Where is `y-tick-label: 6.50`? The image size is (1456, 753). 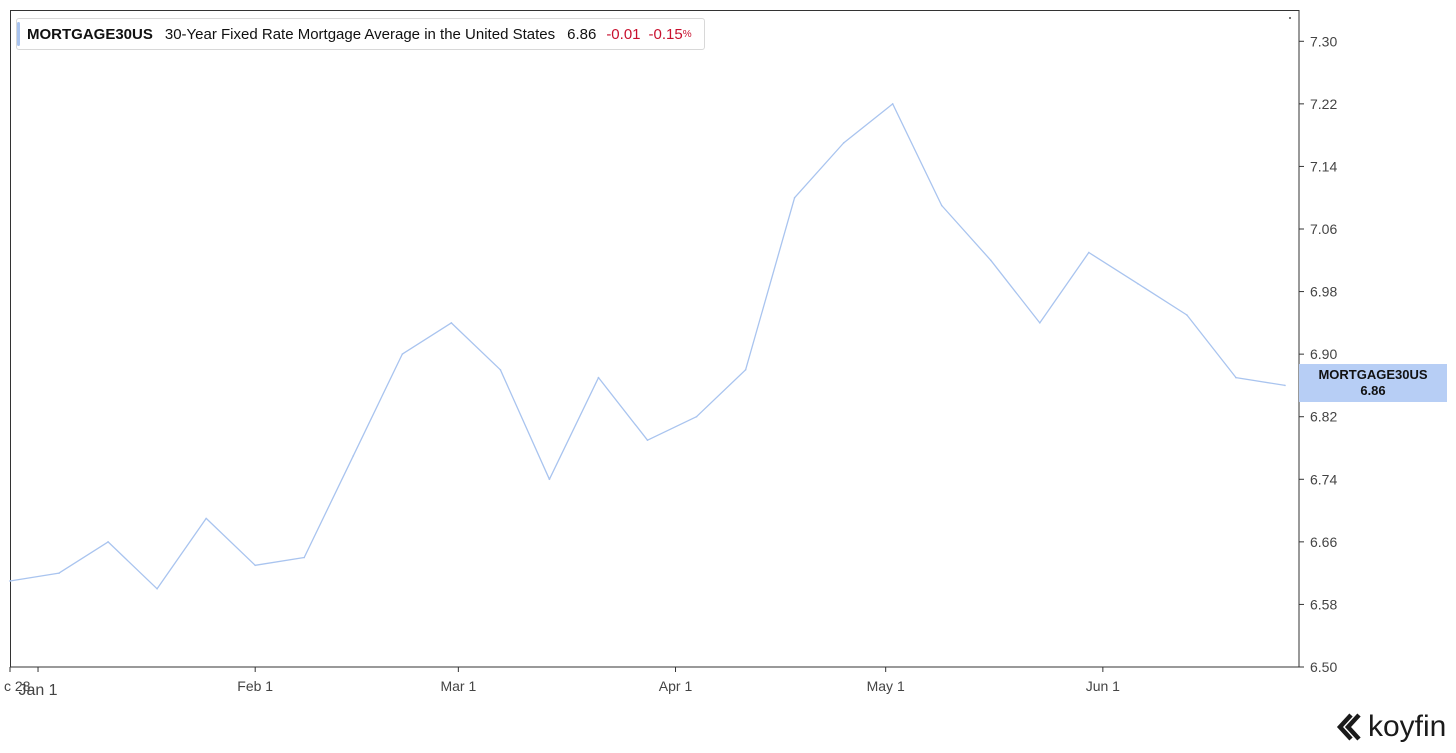 y-tick-label: 6.50 is located at coordinates (1323, 667).